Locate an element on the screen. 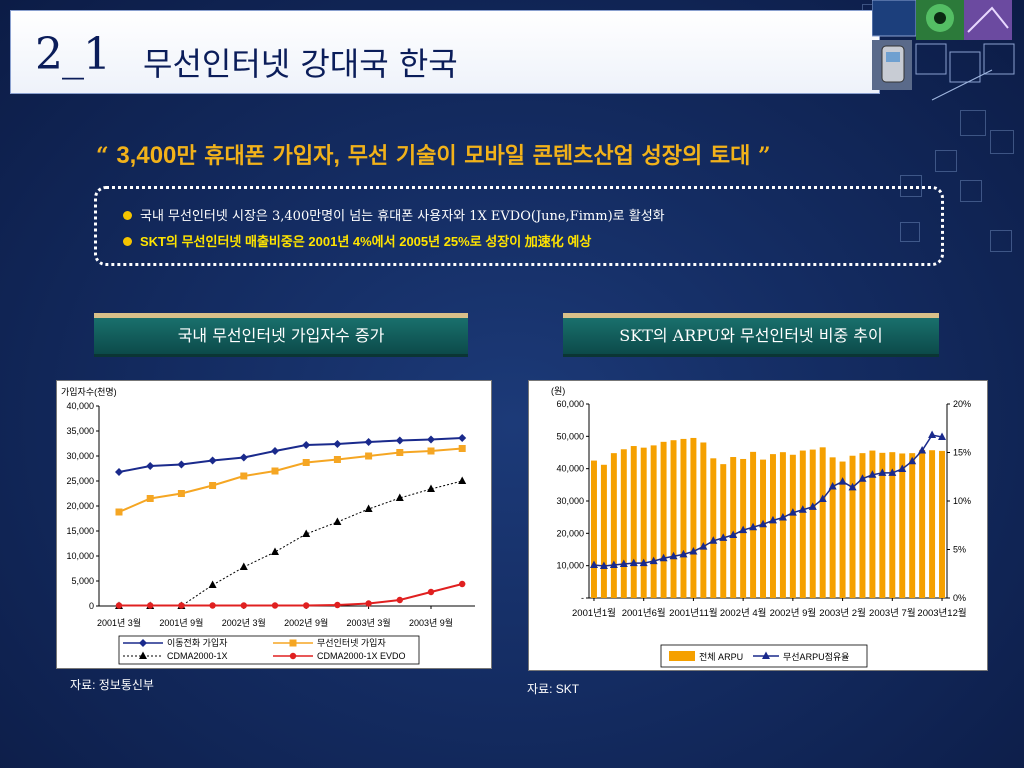 Image resolution: width=1024 pixels, height=768 pixels. y-tick-label: 50,000 is located at coordinates (570, 436).